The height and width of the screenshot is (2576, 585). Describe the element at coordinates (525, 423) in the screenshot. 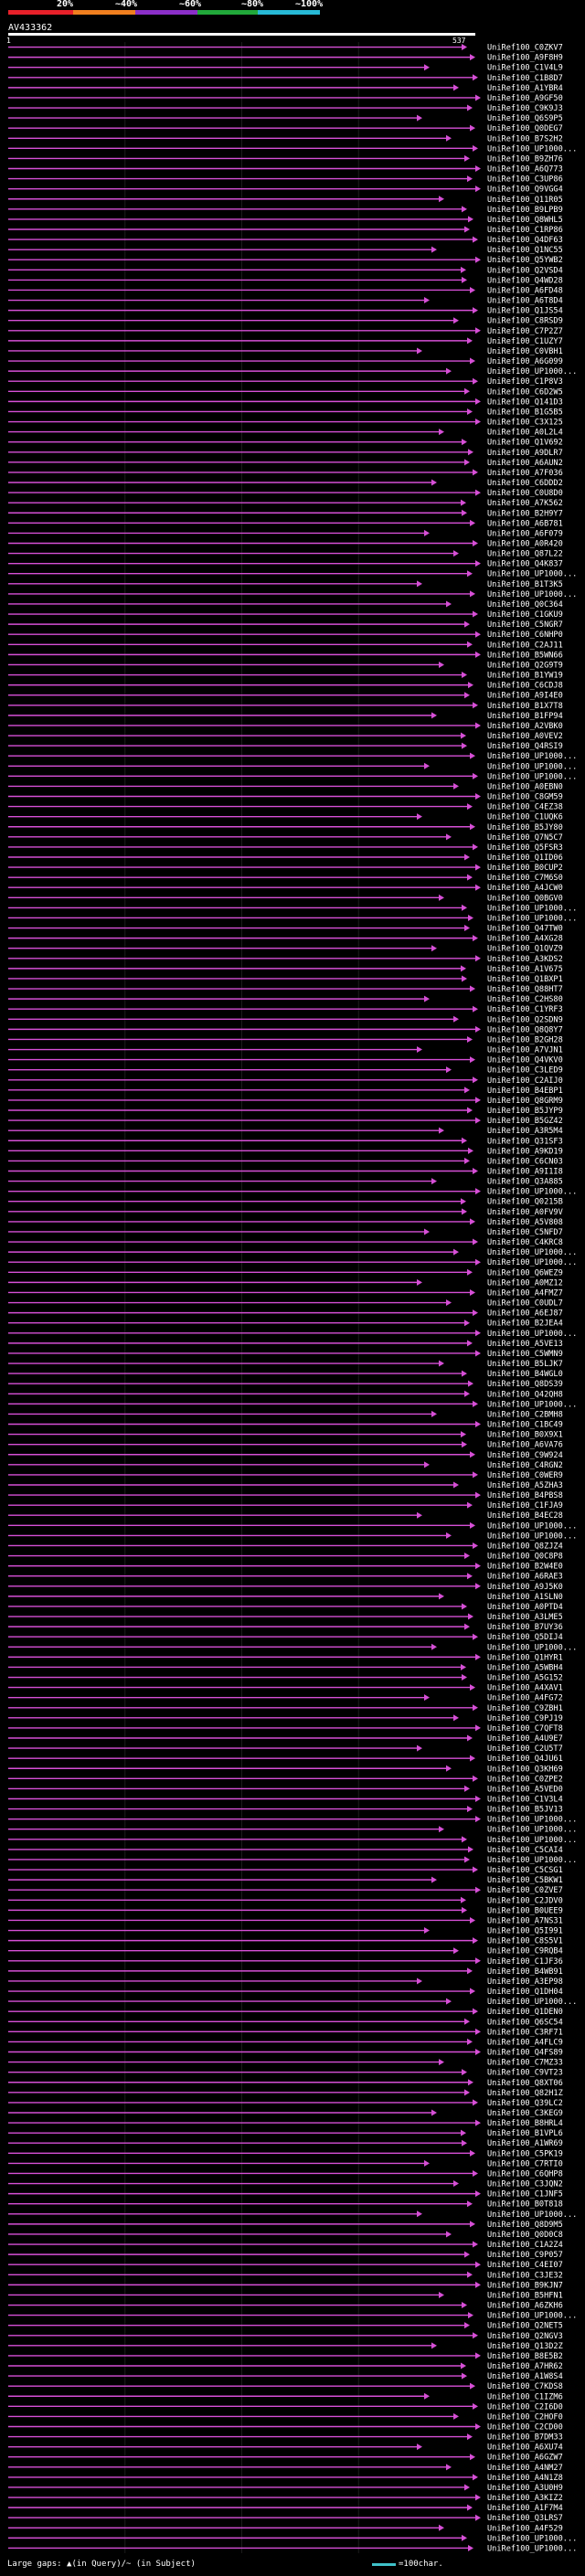

I see `hit-label: UniRef100_C3X125` at that location.